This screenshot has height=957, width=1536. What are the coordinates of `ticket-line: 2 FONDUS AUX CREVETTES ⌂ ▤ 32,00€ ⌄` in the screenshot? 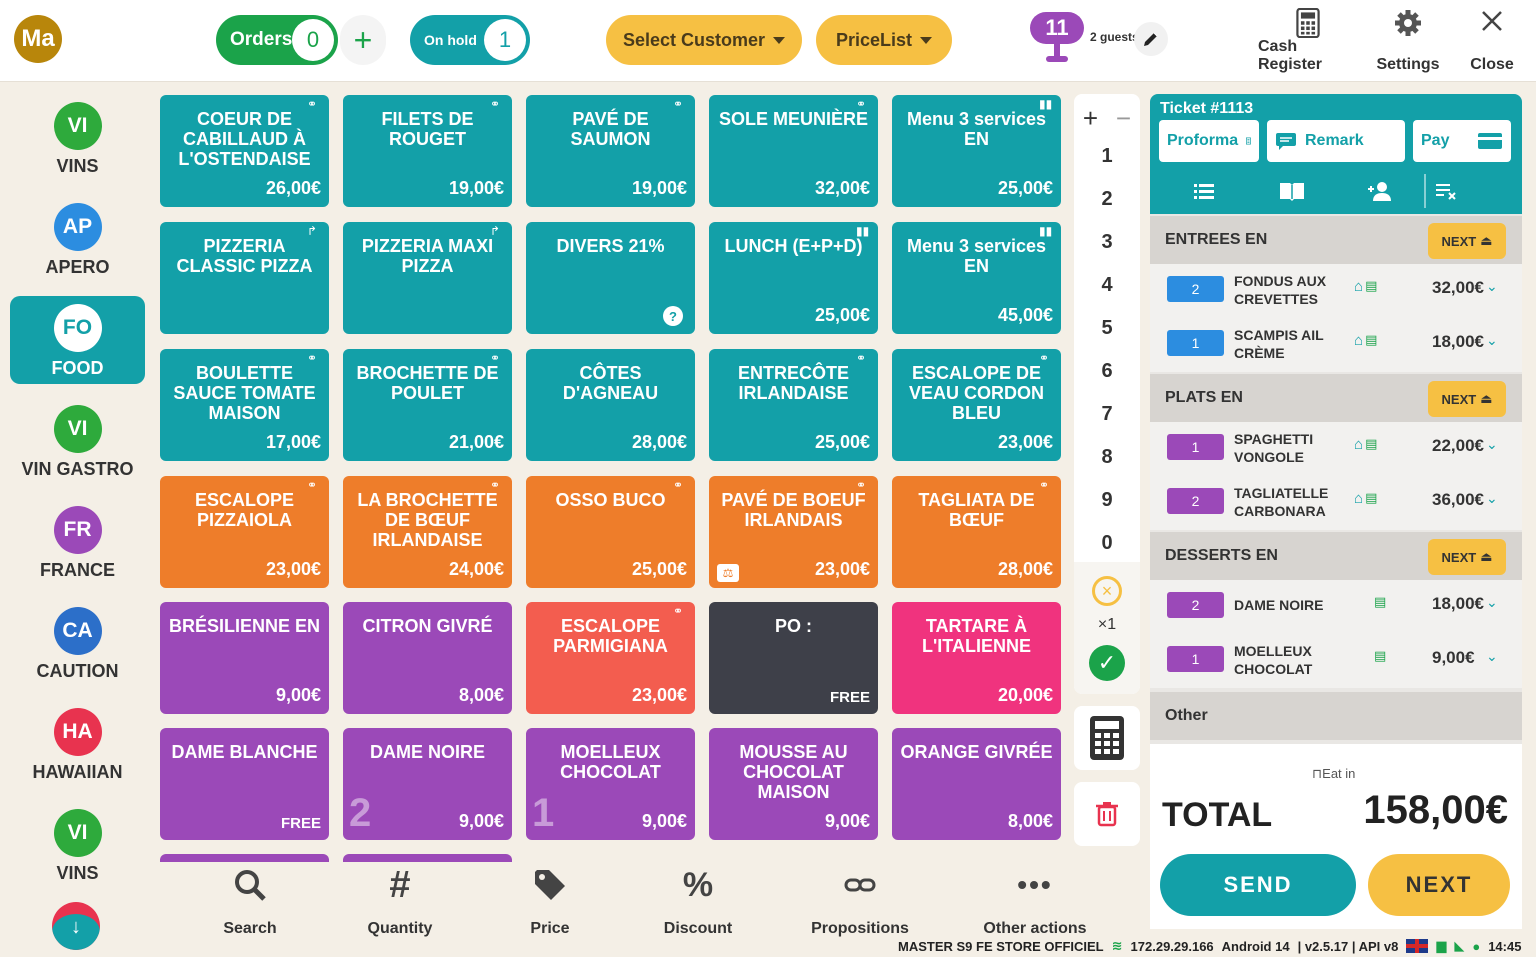 It's located at (1336, 291).